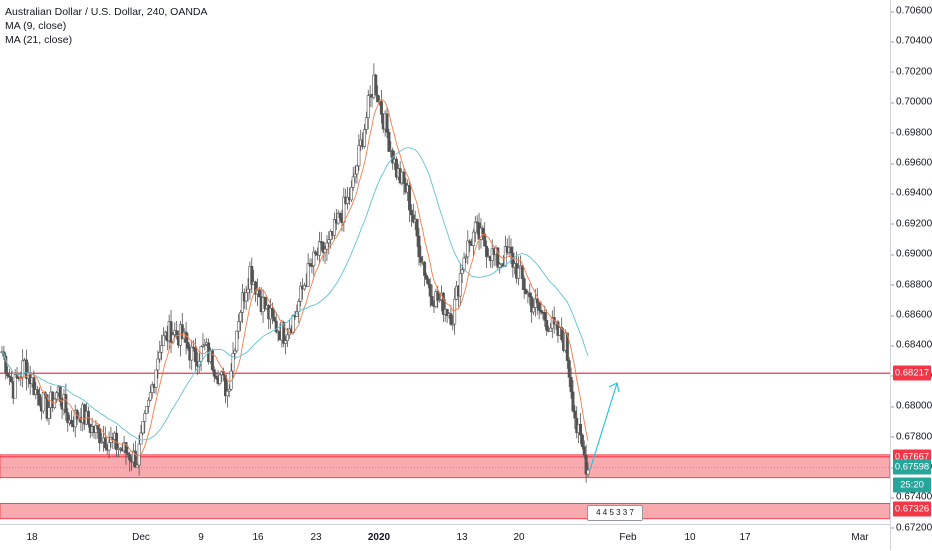  I want to click on price-tick: 0.68600, so click(911, 315).